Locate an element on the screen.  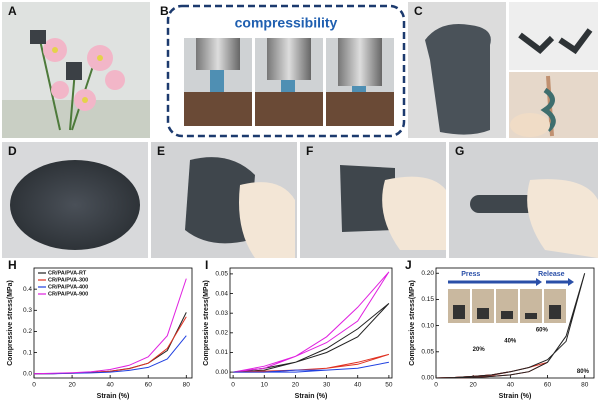
annotation: Press is located at coordinates (470, 274).